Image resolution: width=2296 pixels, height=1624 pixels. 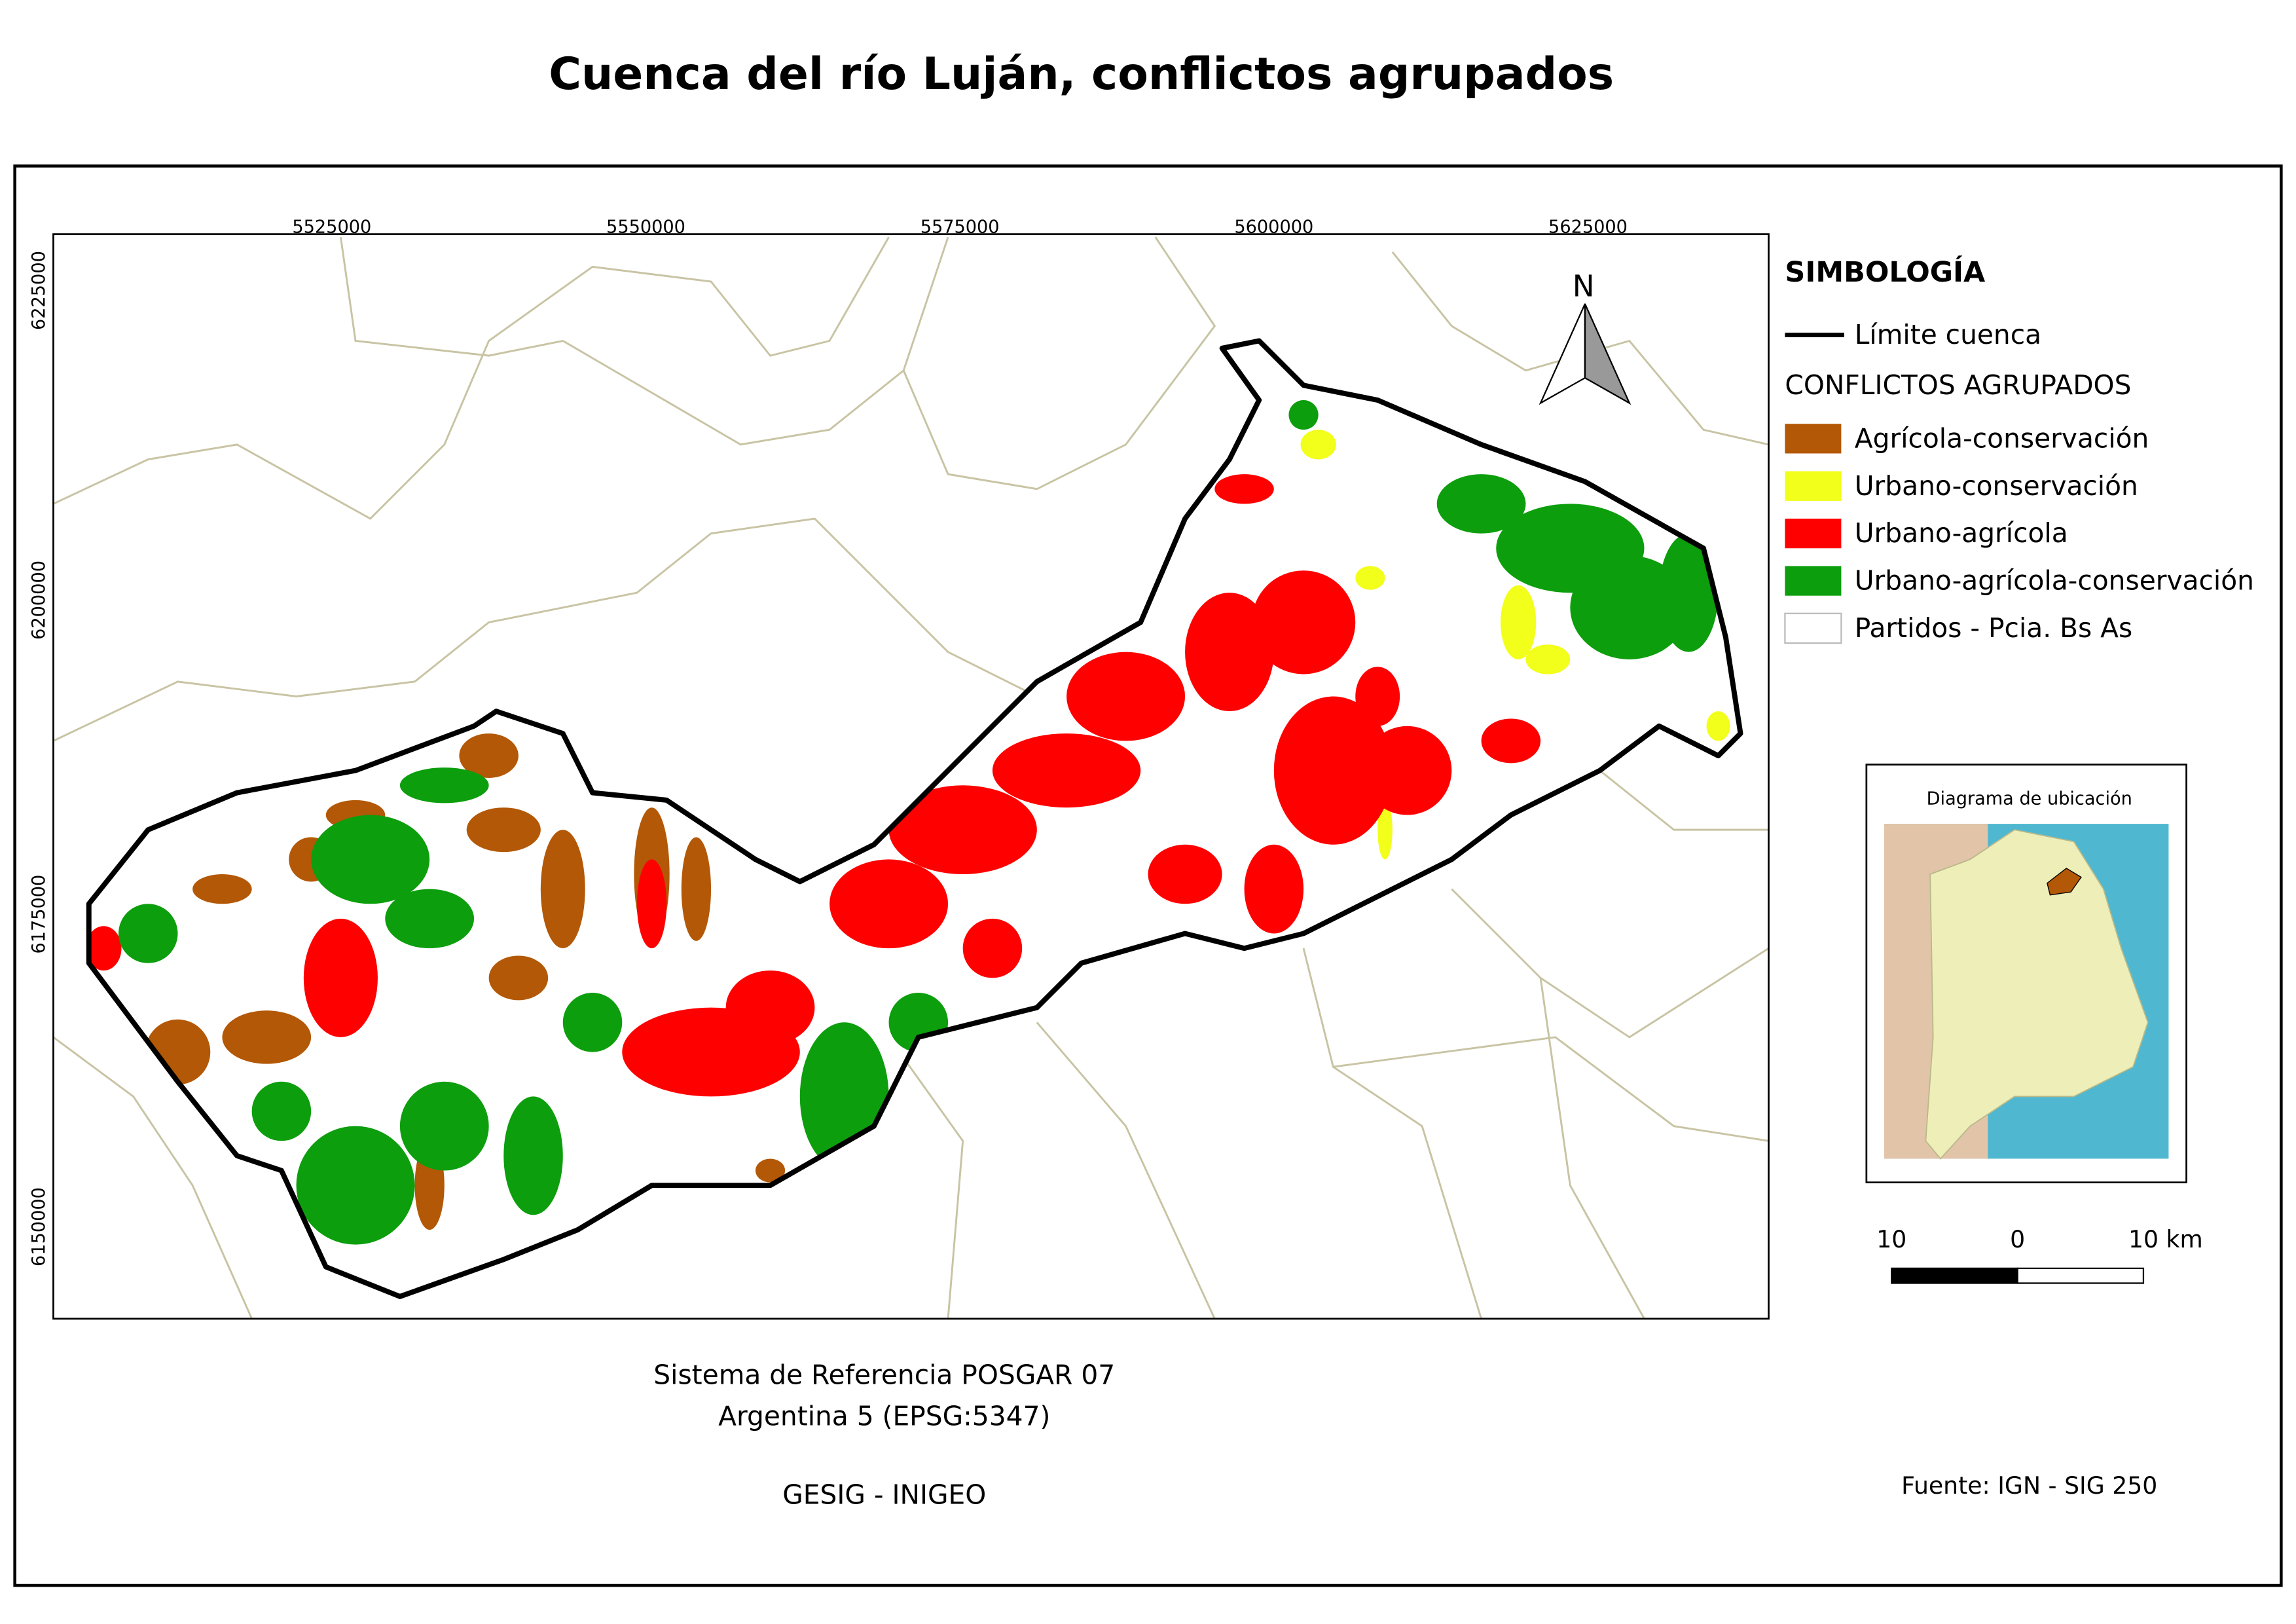 What do you see at coordinates (2165, 1239) in the screenshot?
I see `scale-label: 10 km` at bounding box center [2165, 1239].